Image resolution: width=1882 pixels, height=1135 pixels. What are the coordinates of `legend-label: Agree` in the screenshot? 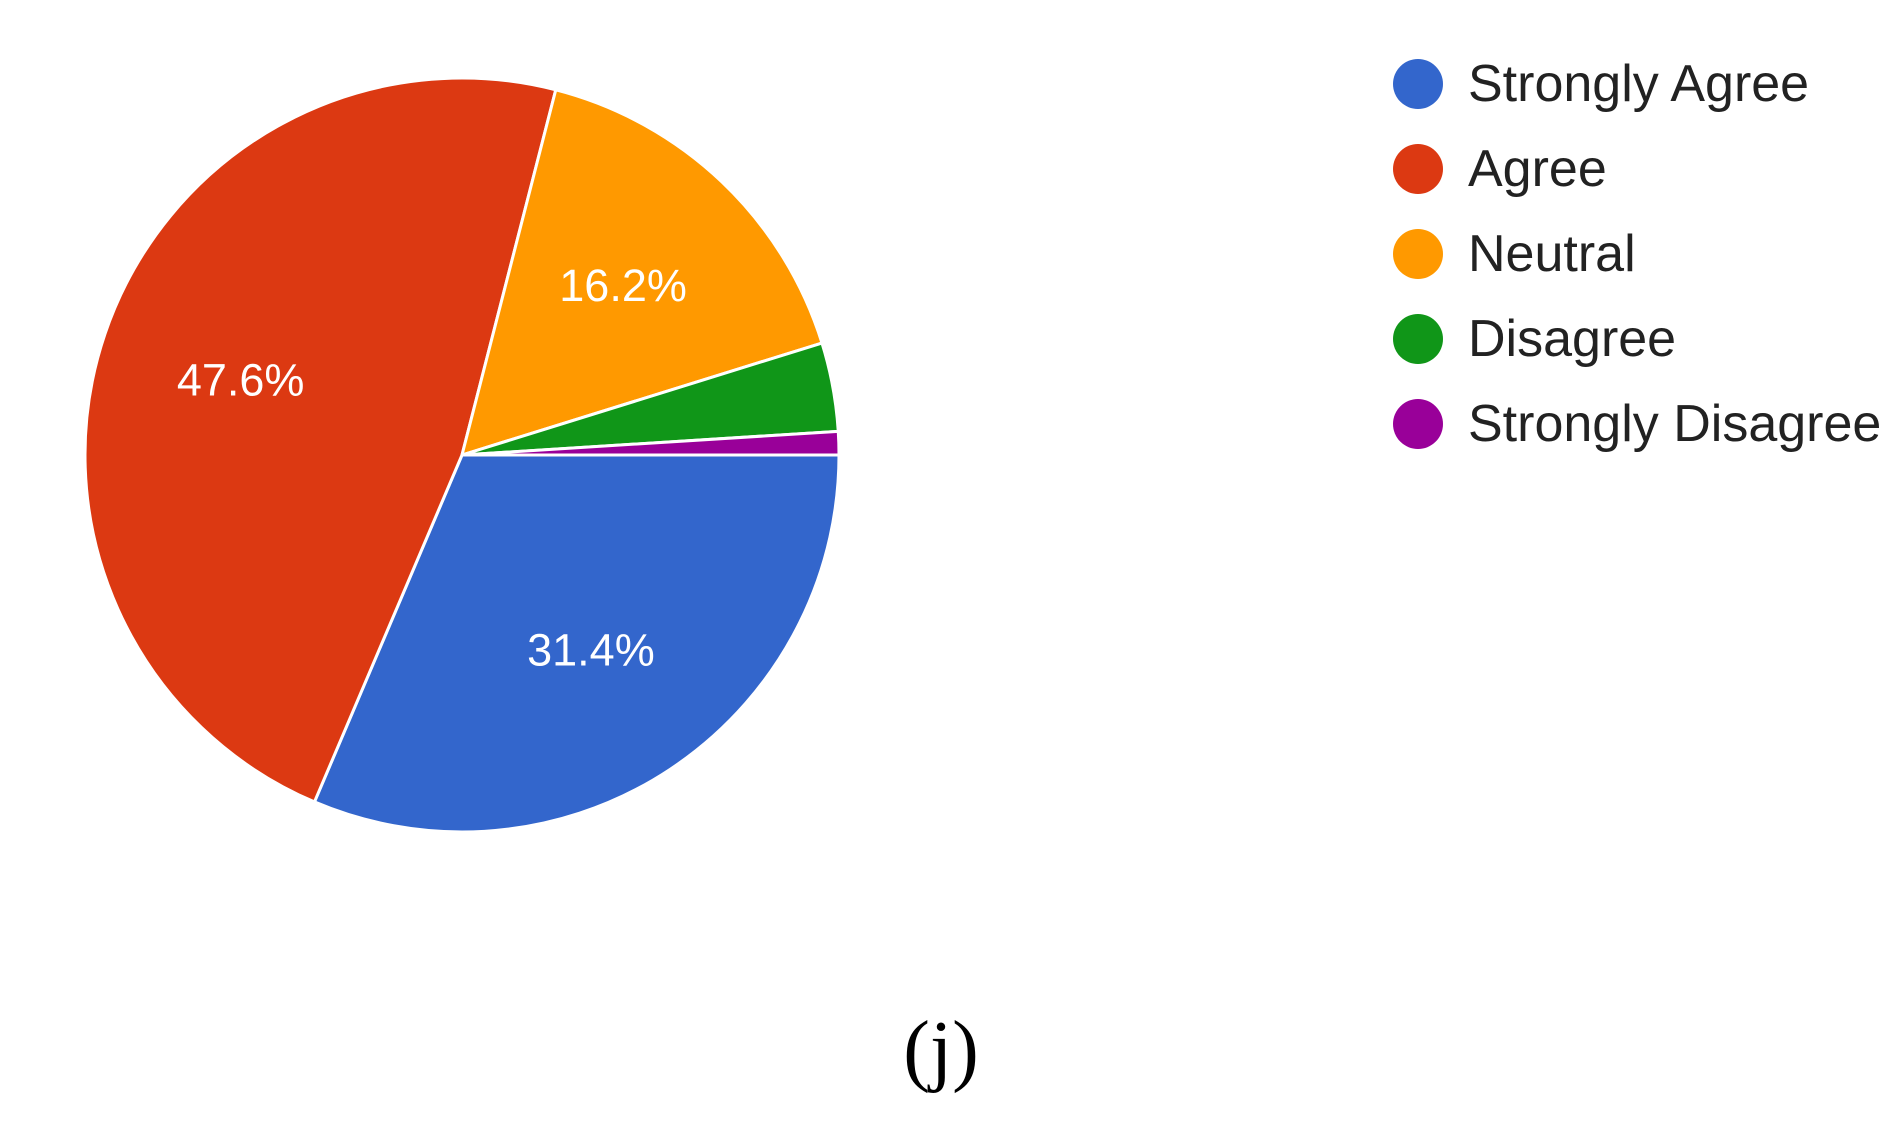 It's located at (1537, 169).